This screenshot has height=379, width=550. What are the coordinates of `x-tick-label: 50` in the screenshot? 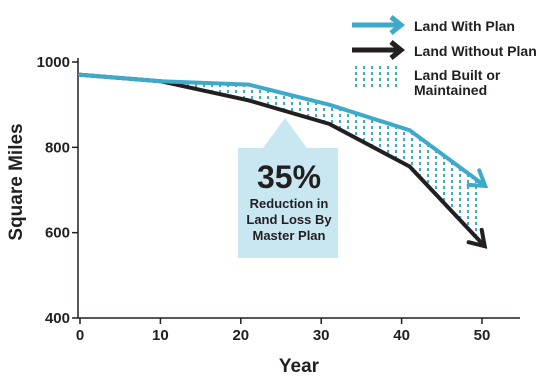 It's located at (482, 335).